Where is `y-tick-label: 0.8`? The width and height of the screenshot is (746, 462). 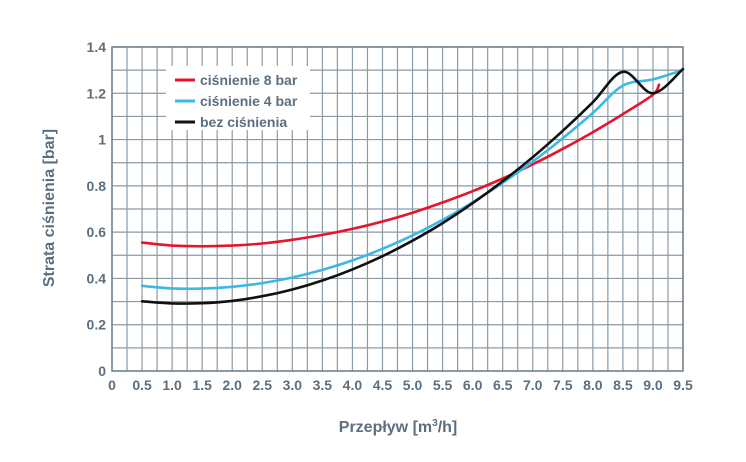
y-tick-label: 0.8 is located at coordinates (97, 186).